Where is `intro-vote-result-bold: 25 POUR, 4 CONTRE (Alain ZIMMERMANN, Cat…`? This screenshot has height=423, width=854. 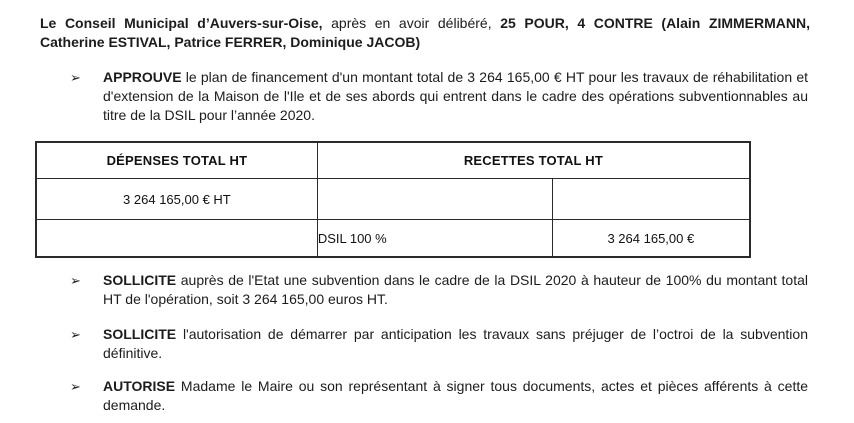 intro-vote-result-bold: 25 POUR, 4 CONTRE (Alain ZIMMERMANN, Cat… is located at coordinates (425, 32).